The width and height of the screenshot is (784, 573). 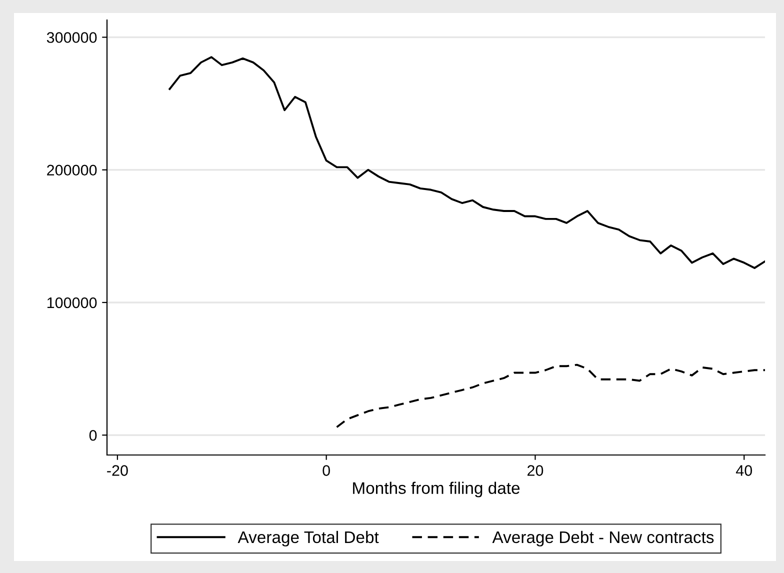 What do you see at coordinates (436, 490) in the screenshot?
I see `x-axis-title: Months from filing date` at bounding box center [436, 490].